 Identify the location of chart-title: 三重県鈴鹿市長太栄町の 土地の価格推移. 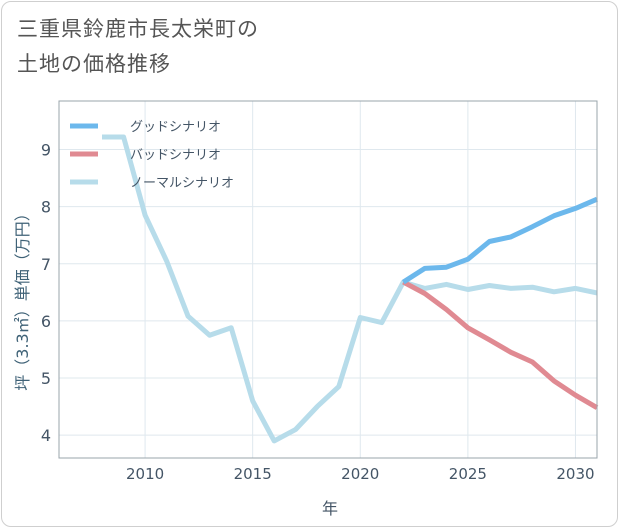
(138, 47).